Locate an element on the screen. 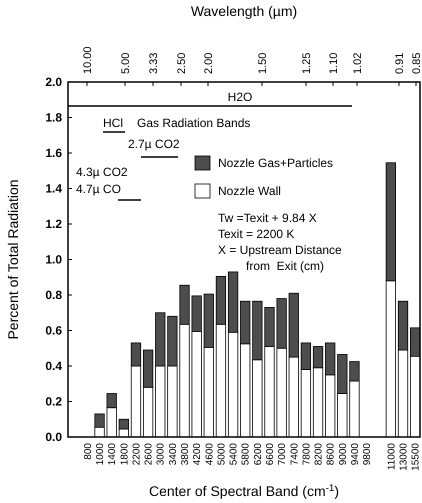 The width and height of the screenshot is (422, 503). x-tick-label: 11000 is located at coordinates (392, 456).